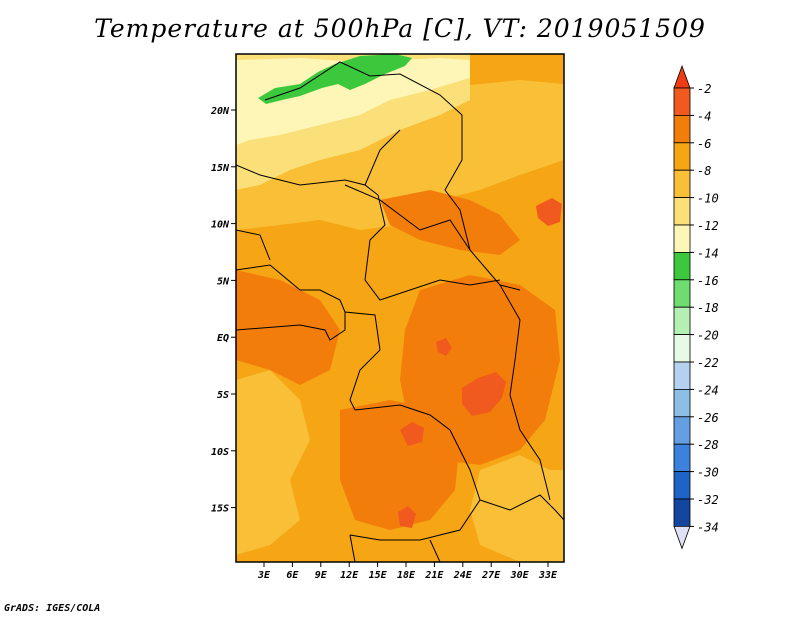 Image resolution: width=800 pixels, height=618 pixels. What do you see at coordinates (288, 327) in the screenshot?
I see `temperature-band-minus4-west` at bounding box center [288, 327].